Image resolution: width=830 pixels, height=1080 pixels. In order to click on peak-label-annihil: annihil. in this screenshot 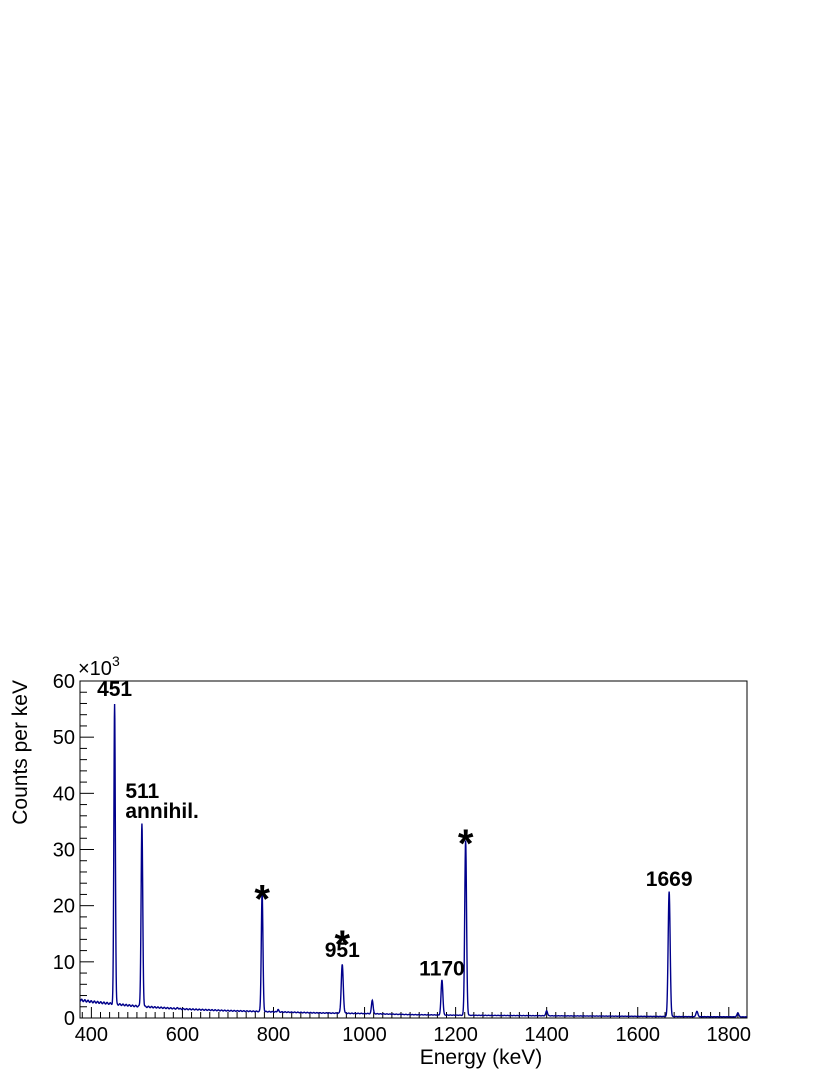, I will do `click(162, 811)`.